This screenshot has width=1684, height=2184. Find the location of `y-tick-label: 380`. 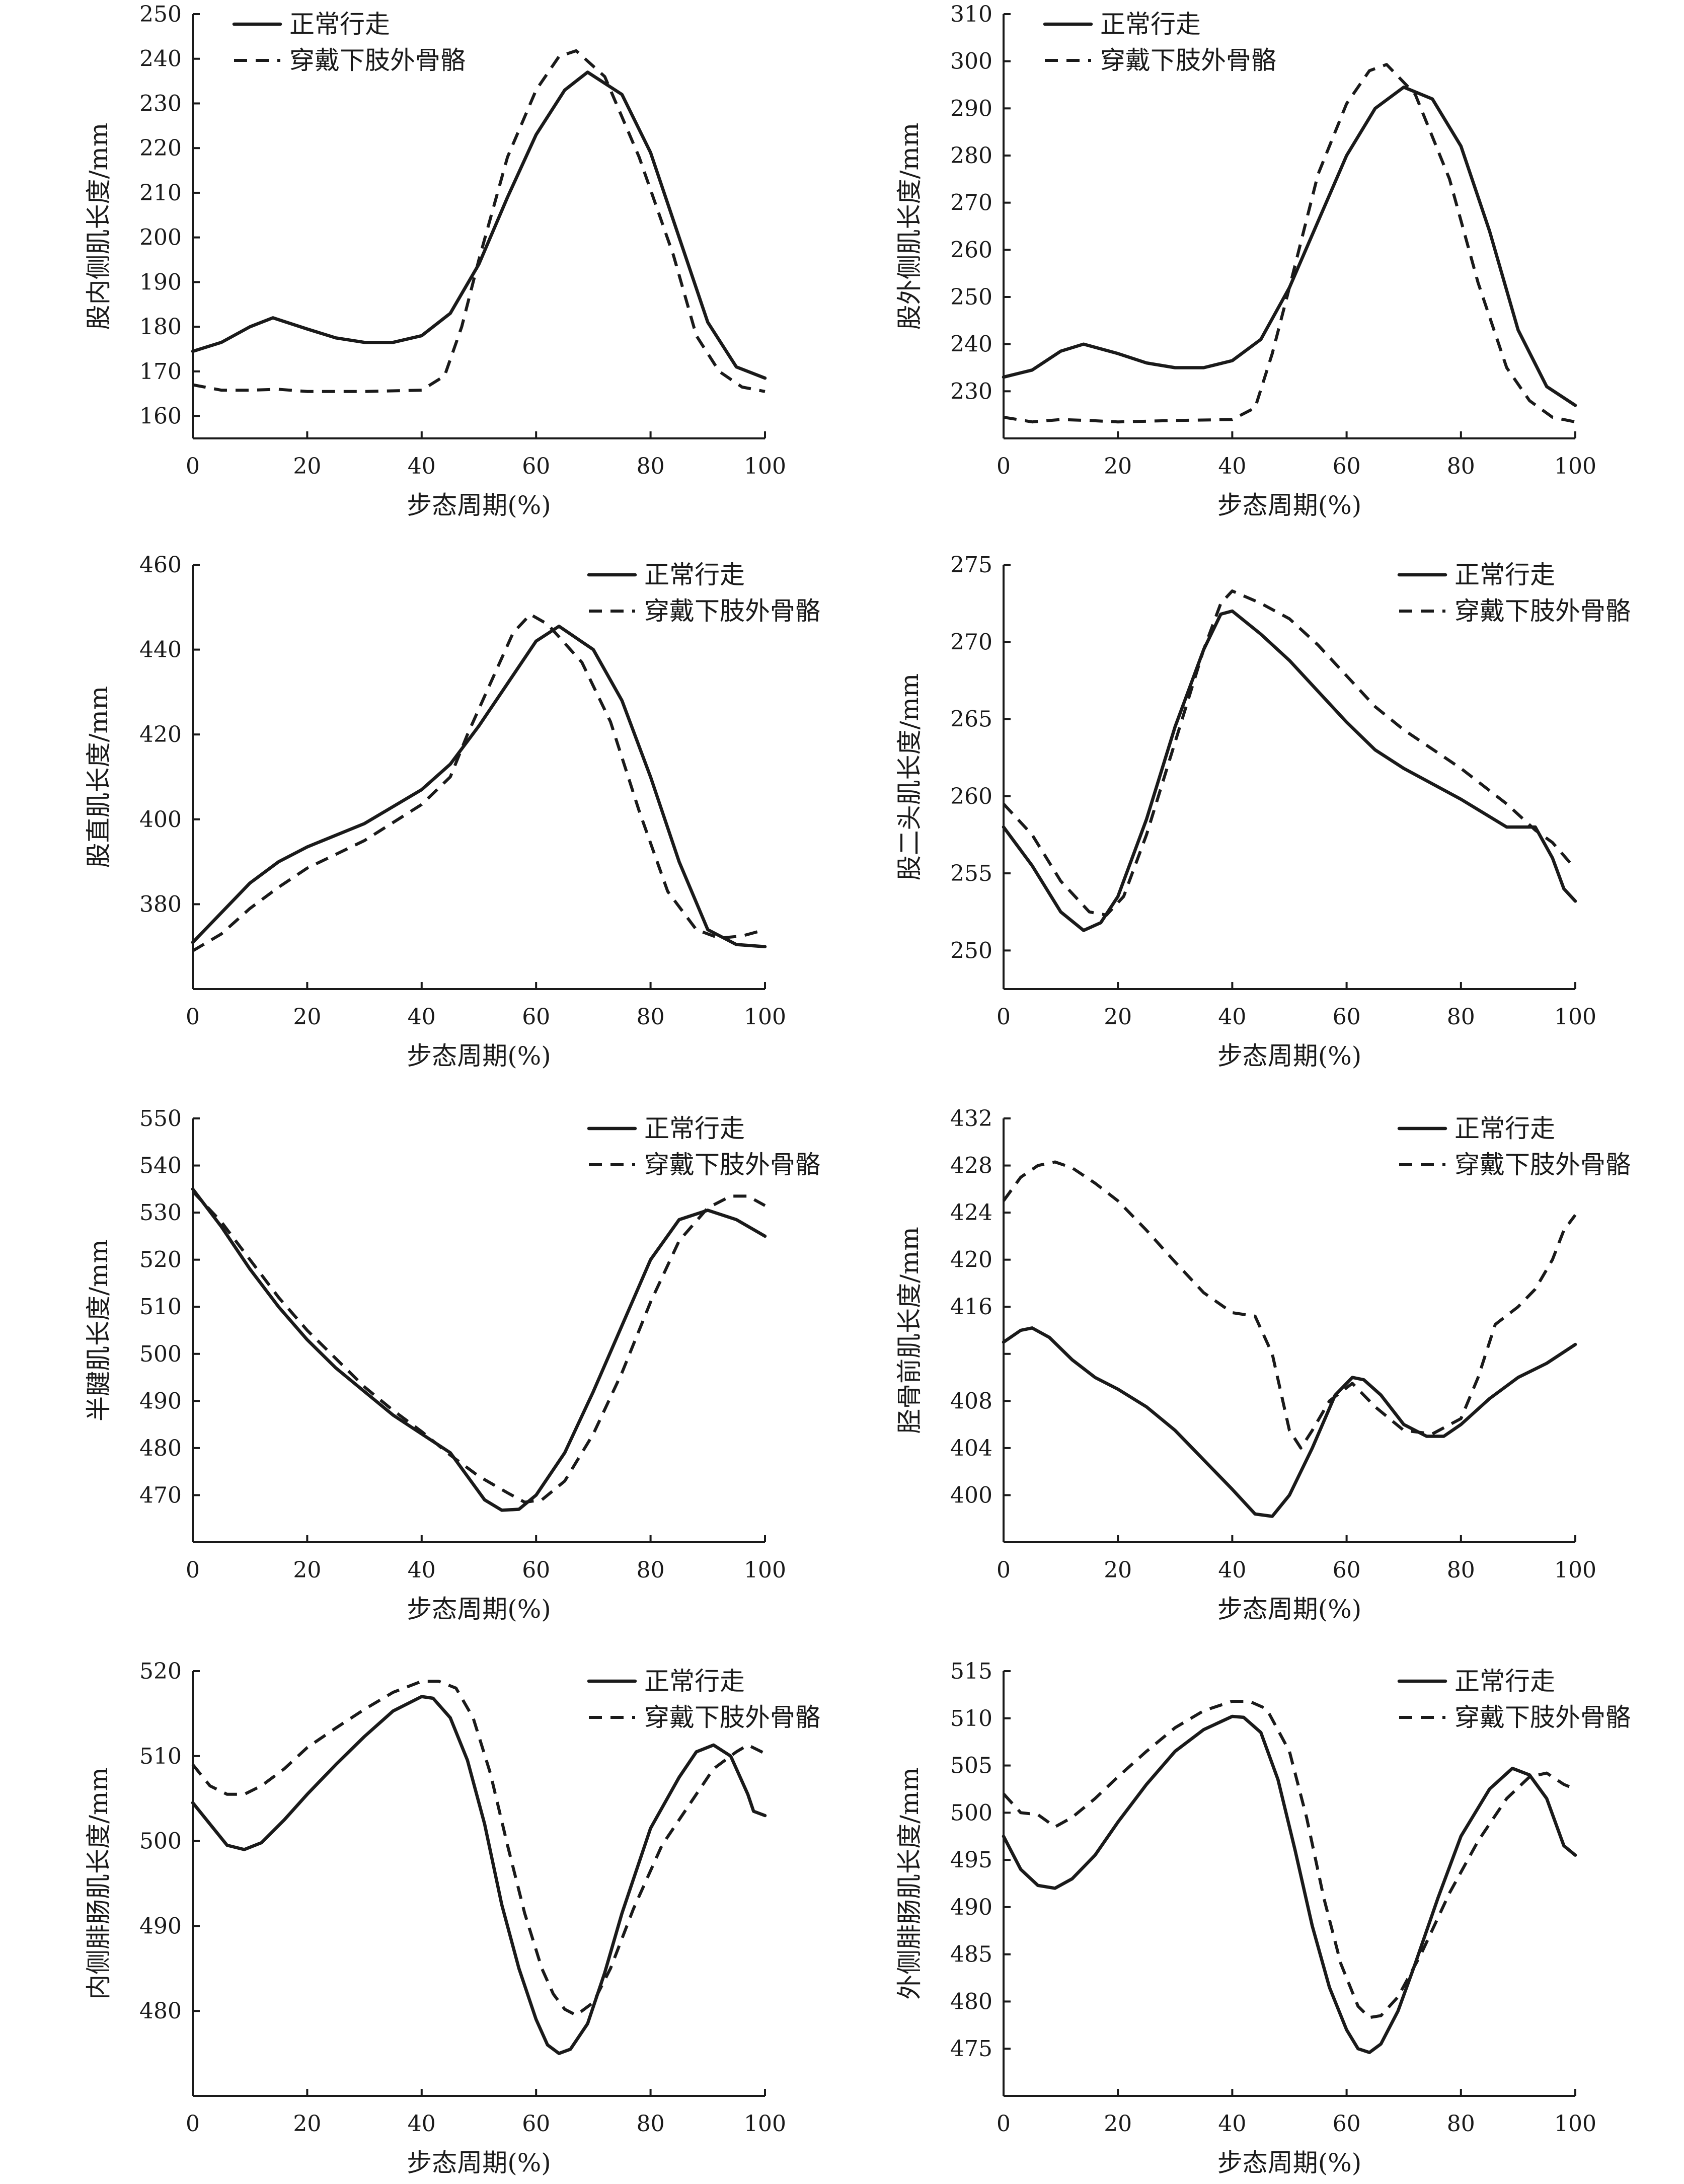

y-tick-label: 380 is located at coordinates (160, 904).